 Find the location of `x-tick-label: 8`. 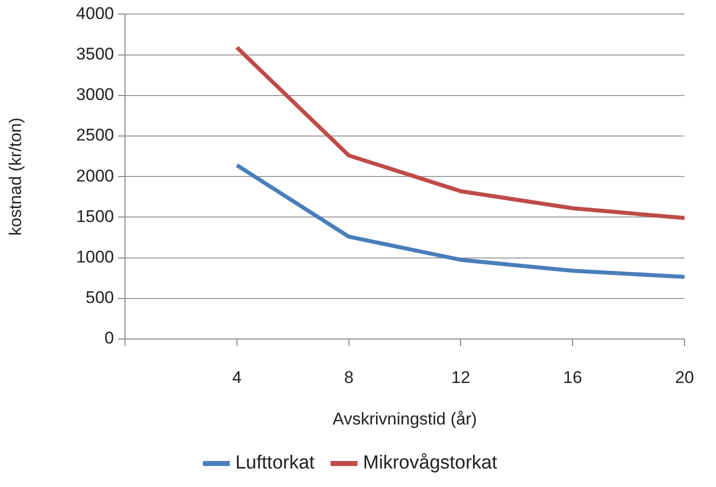

x-tick-label: 8 is located at coordinates (349, 377).